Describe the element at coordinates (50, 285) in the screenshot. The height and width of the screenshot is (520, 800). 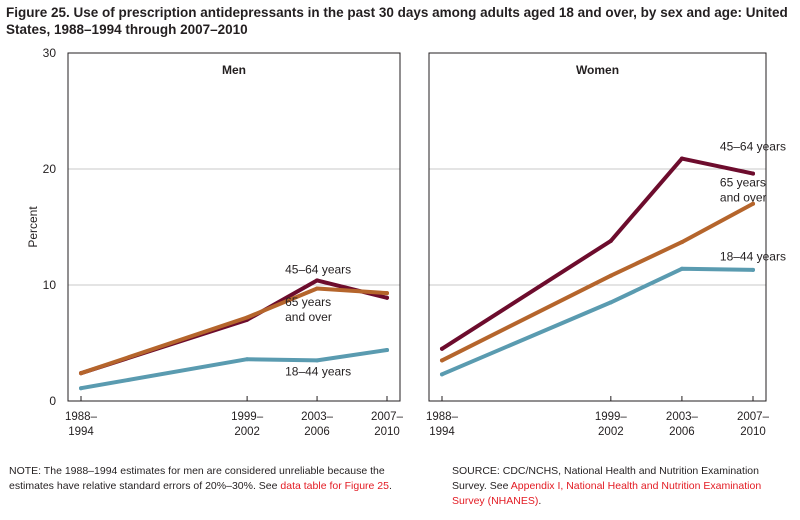
I see `y-tick-label: 10` at that location.